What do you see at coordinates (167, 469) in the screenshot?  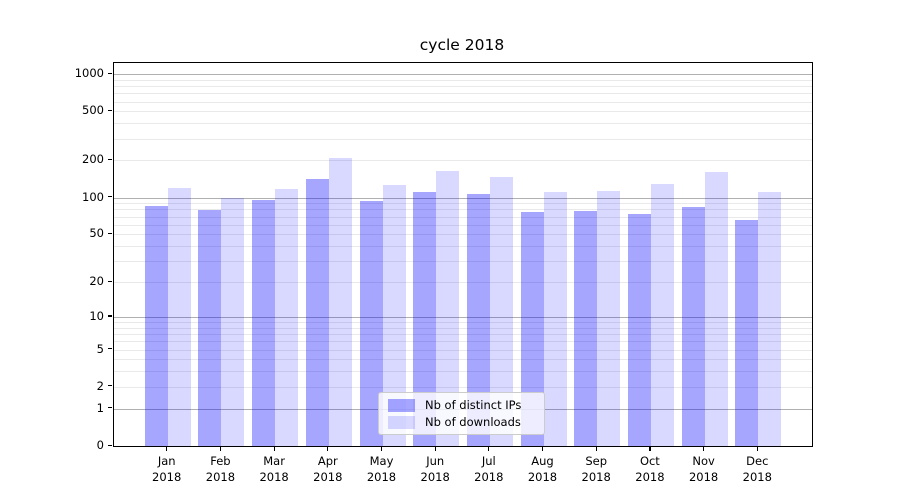 I see `x-tick-label-jan: Jan 2018` at bounding box center [167, 469].